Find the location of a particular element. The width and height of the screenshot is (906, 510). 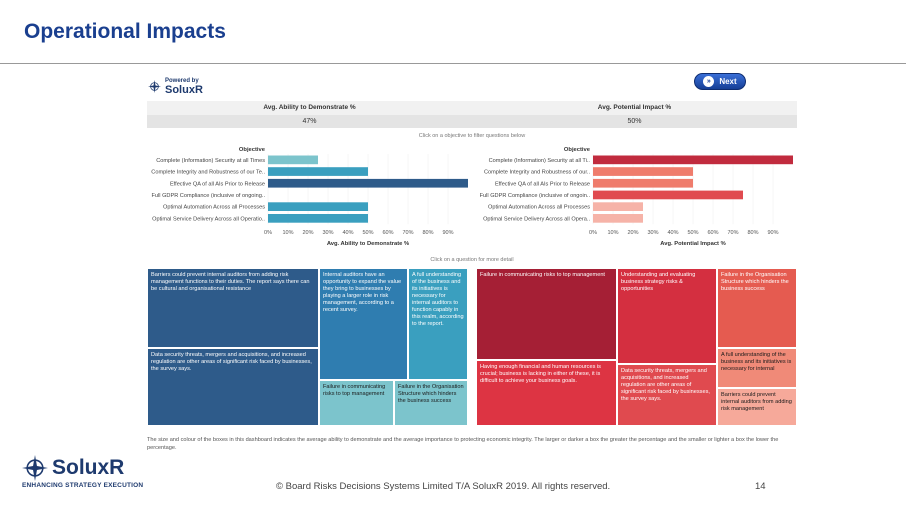

logo-brand: SoluxR is located at coordinates (88, 467).